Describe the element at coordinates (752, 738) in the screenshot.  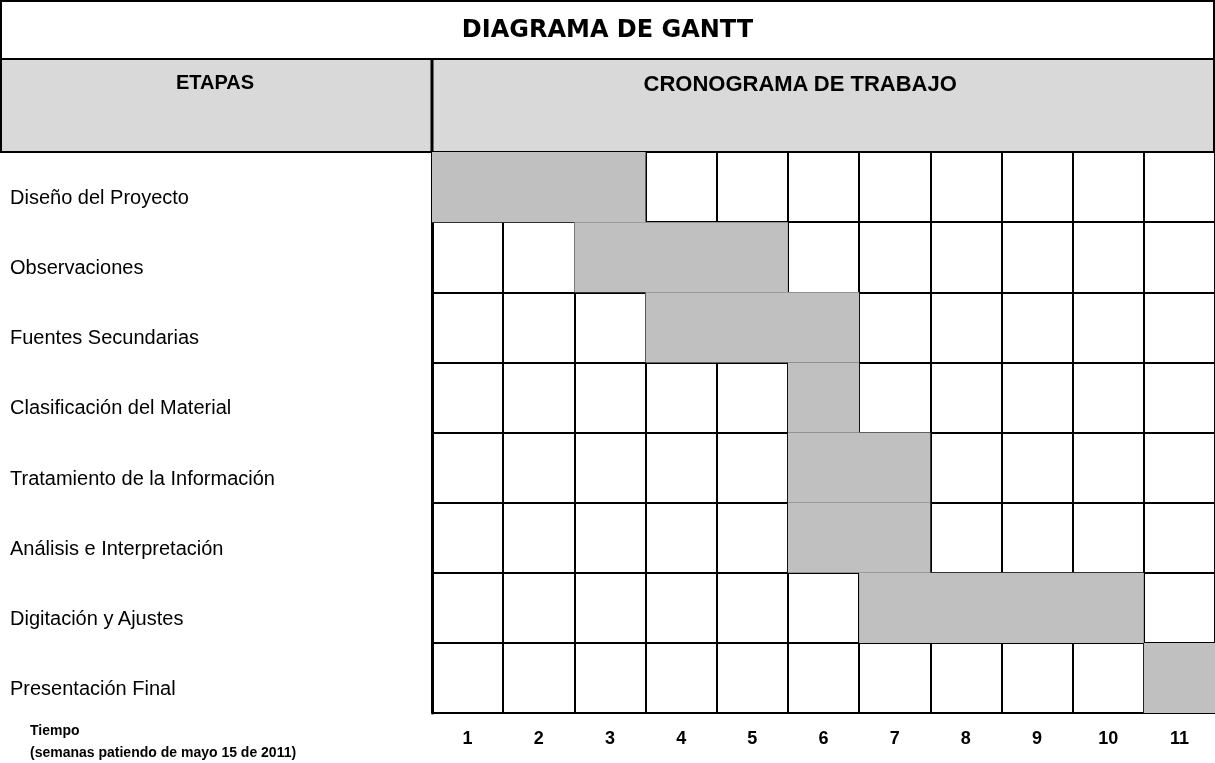
I see `x-tick-label: 5` at that location.